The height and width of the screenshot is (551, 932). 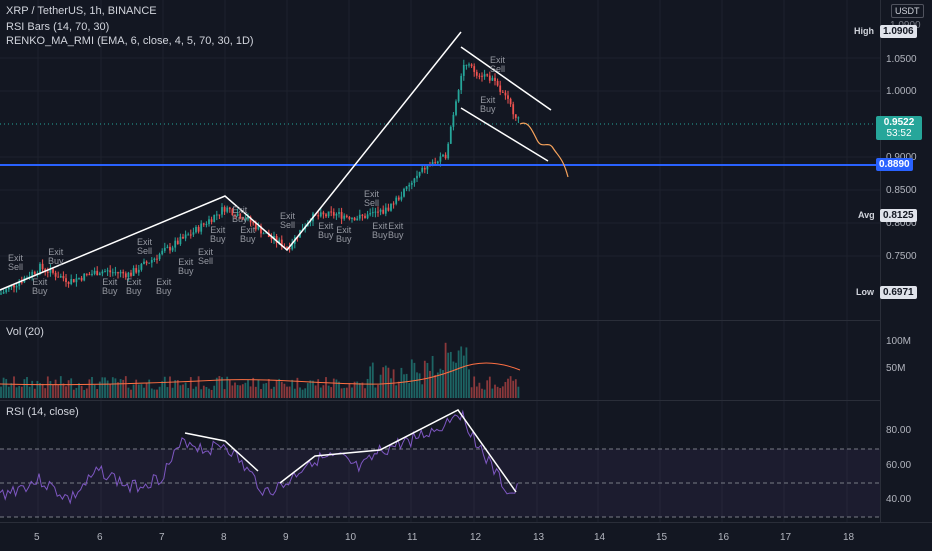 What do you see at coordinates (901, 256) in the screenshot?
I see `price-tick: 0.7500` at bounding box center [901, 256].